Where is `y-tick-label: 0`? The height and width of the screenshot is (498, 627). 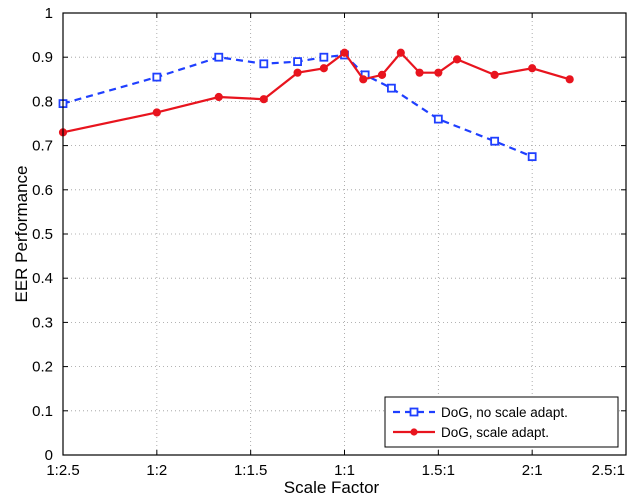 y-tick-label: 0 is located at coordinates (49, 455).